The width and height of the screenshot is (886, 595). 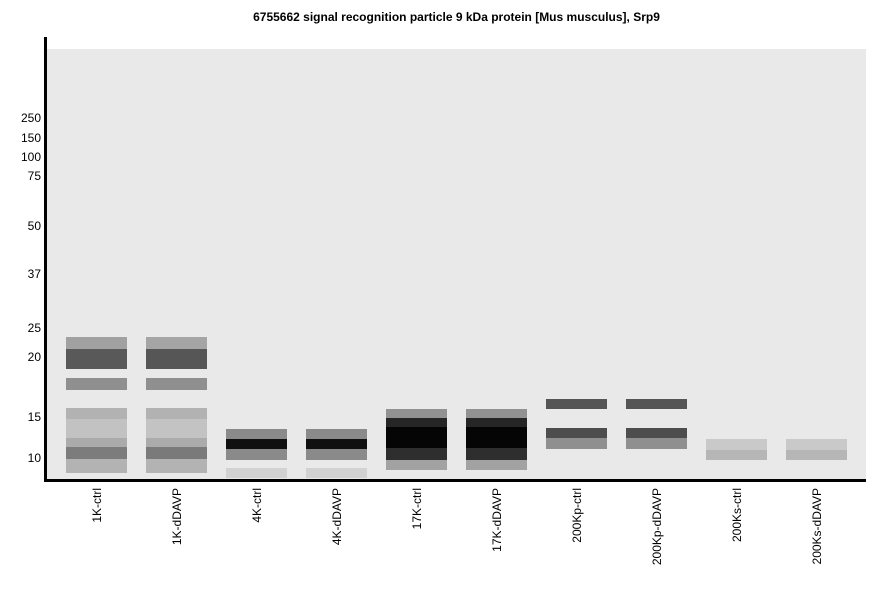 I want to click on y-tick-label: 150, so click(x=30, y=138).